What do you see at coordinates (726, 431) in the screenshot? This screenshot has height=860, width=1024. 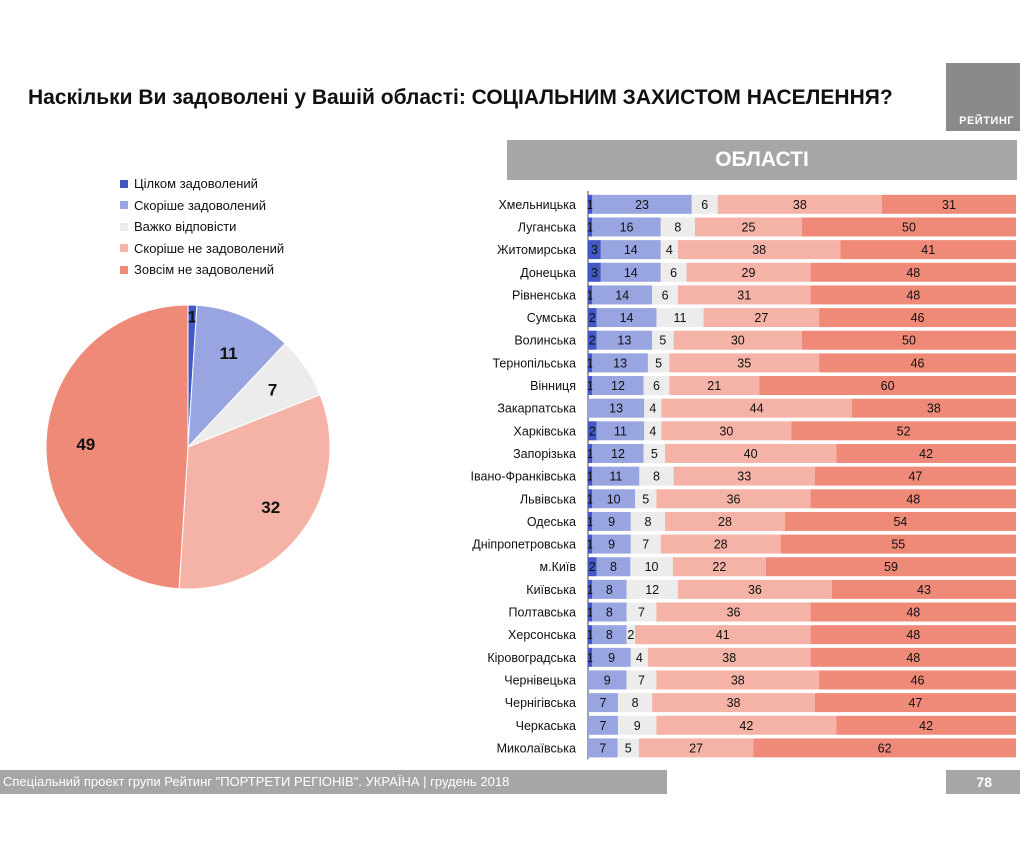 I see `bar-value-label: 30` at bounding box center [726, 431].